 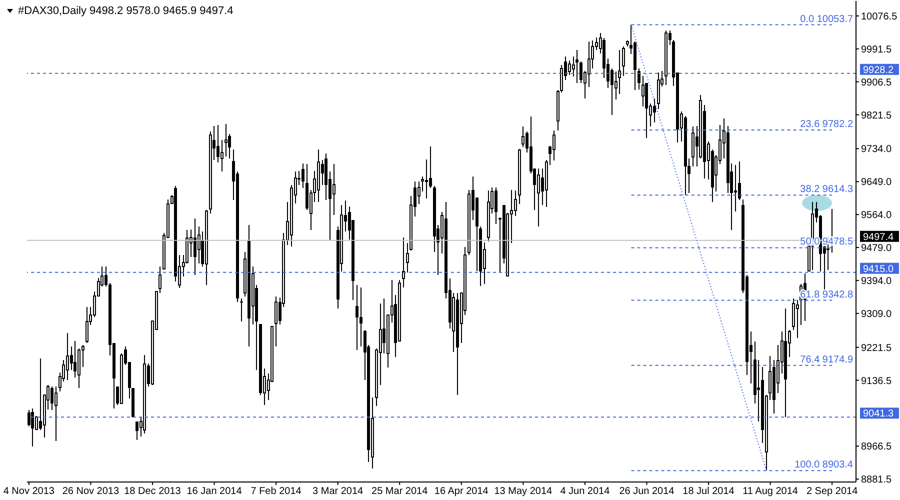 What do you see at coordinates (876, 480) in the screenshot?
I see `y-tick-label: 8881.5` at bounding box center [876, 480].